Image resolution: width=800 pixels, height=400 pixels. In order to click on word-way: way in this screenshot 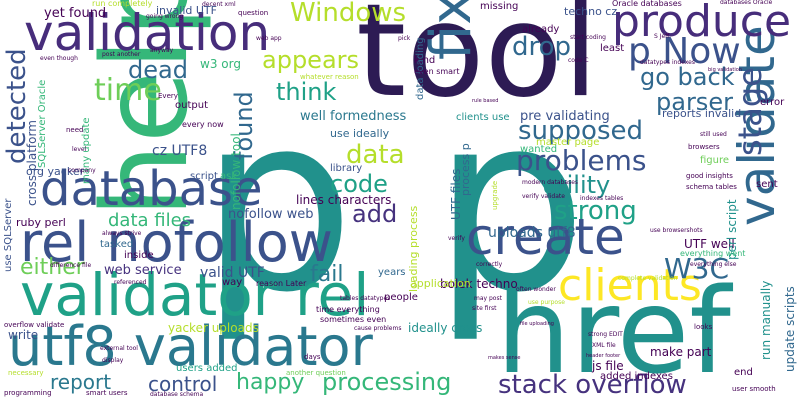, I will do `click(232, 282)`.